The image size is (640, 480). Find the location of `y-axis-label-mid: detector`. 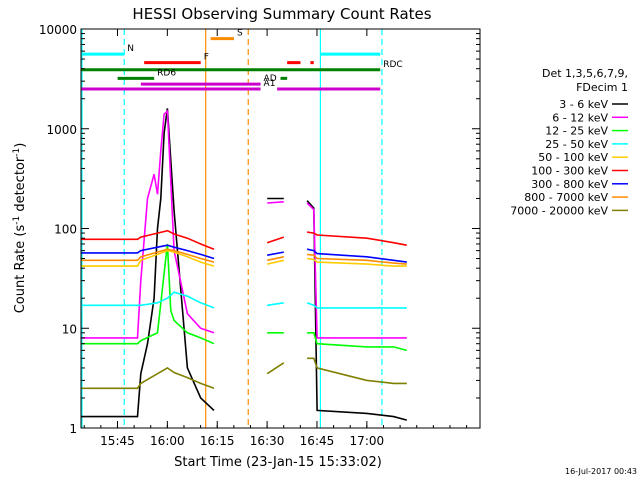

y-axis-label-mid: detector is located at coordinates (20, 186).